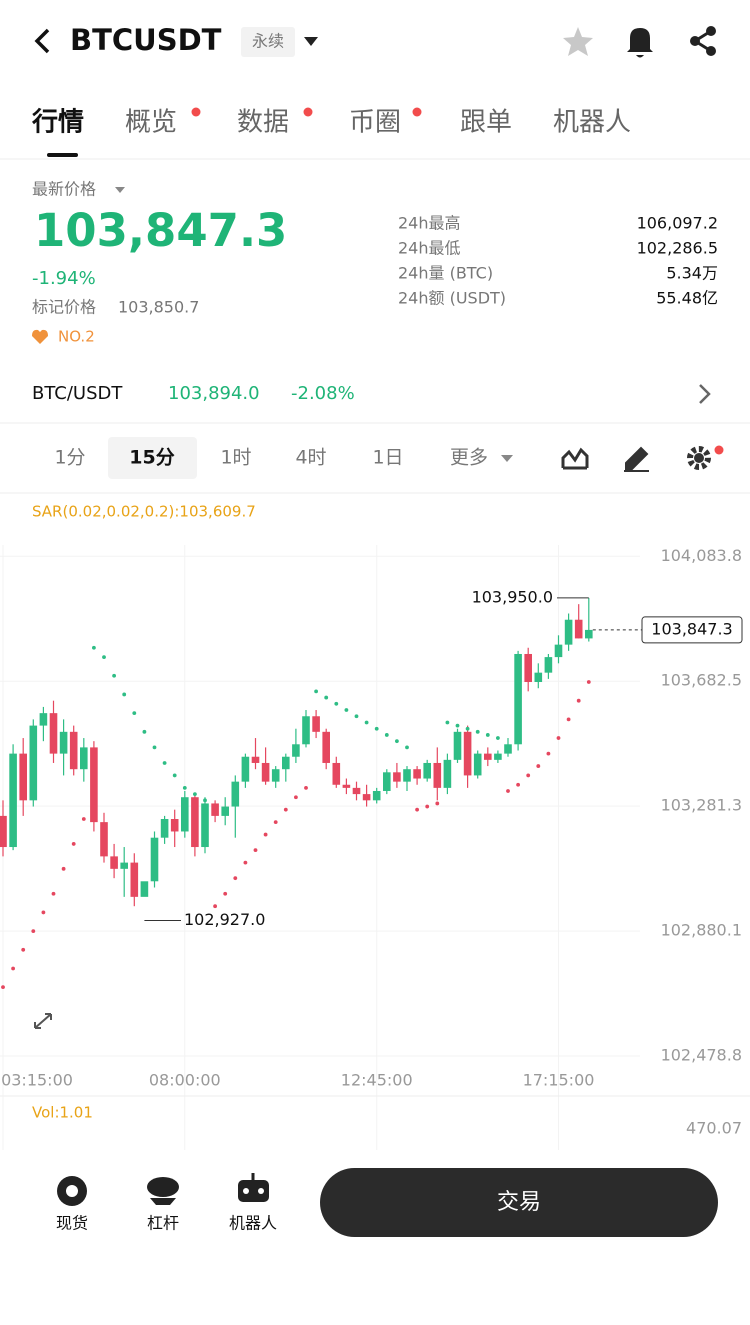 This screenshot has height=1325, width=750. Describe the element at coordinates (387, 458) in the screenshot. I see `interval: 1日` at that location.